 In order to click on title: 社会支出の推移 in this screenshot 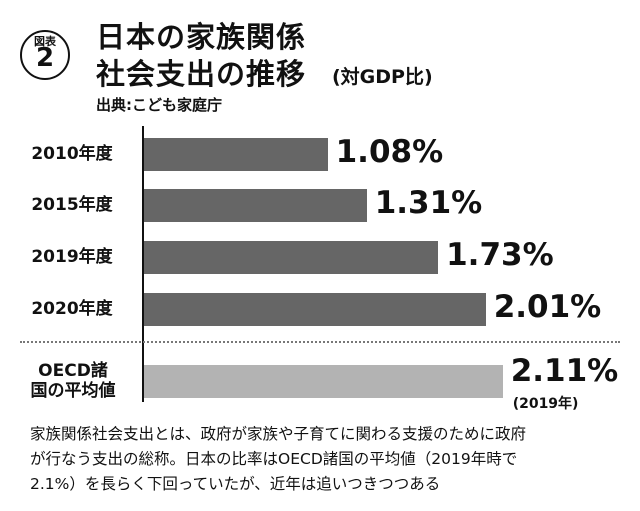, I will do `click(201, 74)`.